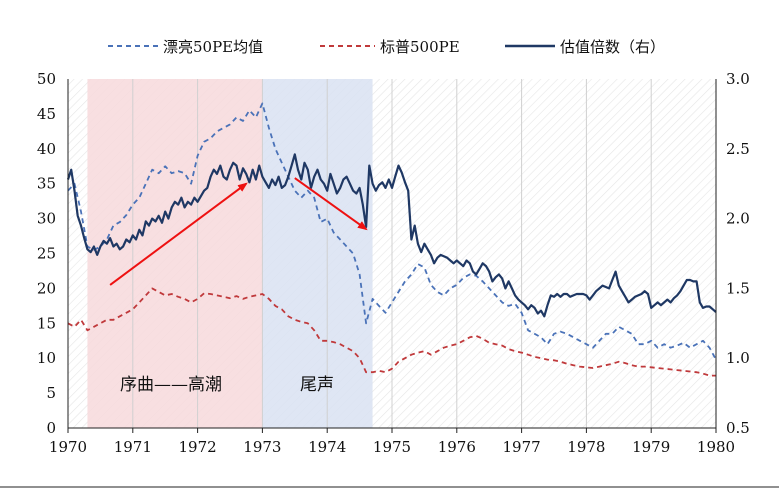  What do you see at coordinates (46, 358) in the screenshot?
I see `y-left-tick-label: 10` at bounding box center [46, 358].